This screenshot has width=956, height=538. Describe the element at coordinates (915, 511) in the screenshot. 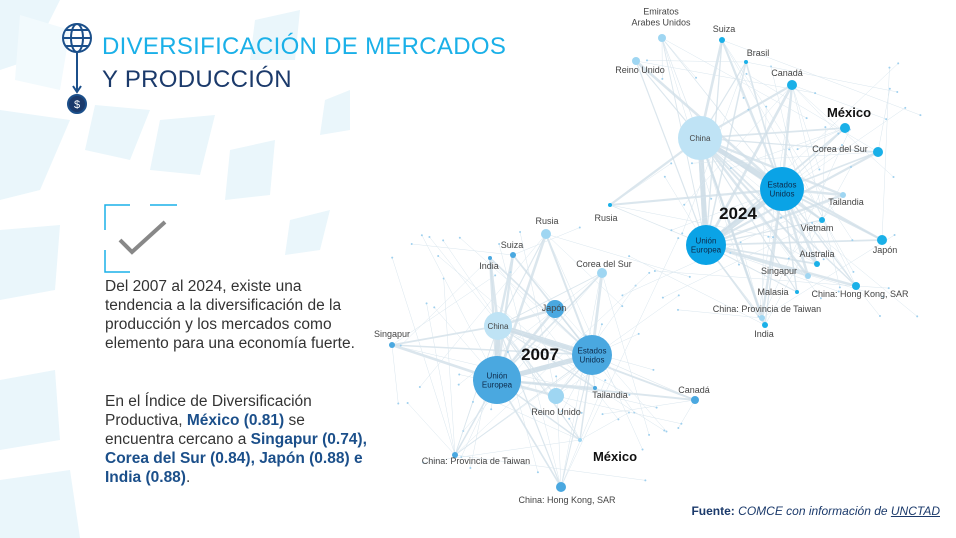

I see `source-link: UNCTAD` at that location.